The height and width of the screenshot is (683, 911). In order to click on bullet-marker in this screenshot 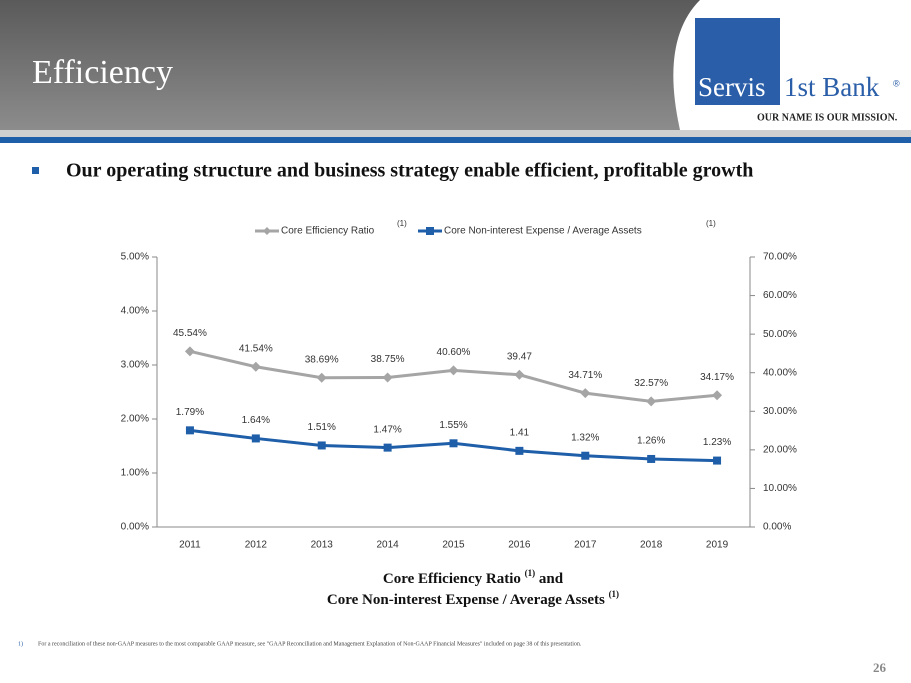, I will do `click(35, 170)`.